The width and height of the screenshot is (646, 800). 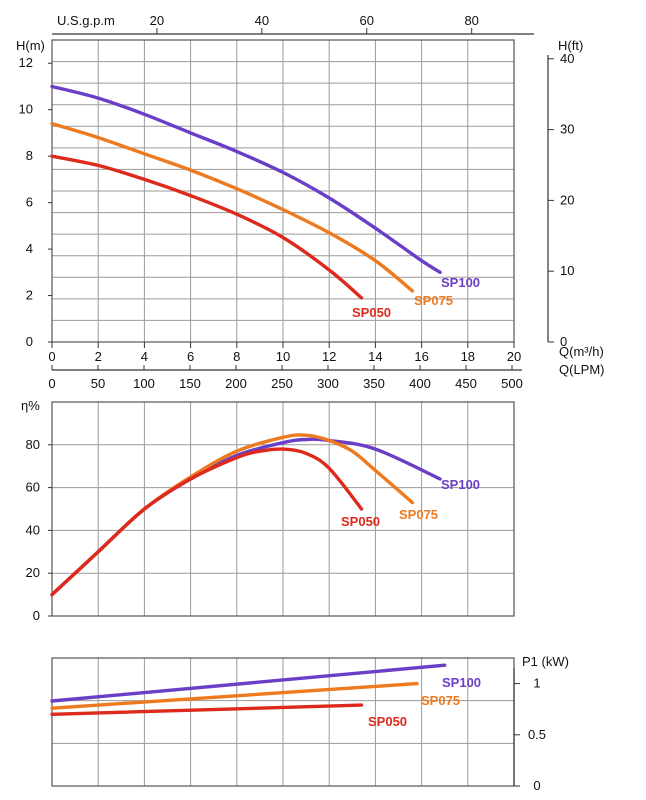 What do you see at coordinates (98, 383) in the screenshot?
I see `lpm-tick-label: 50` at bounding box center [98, 383].